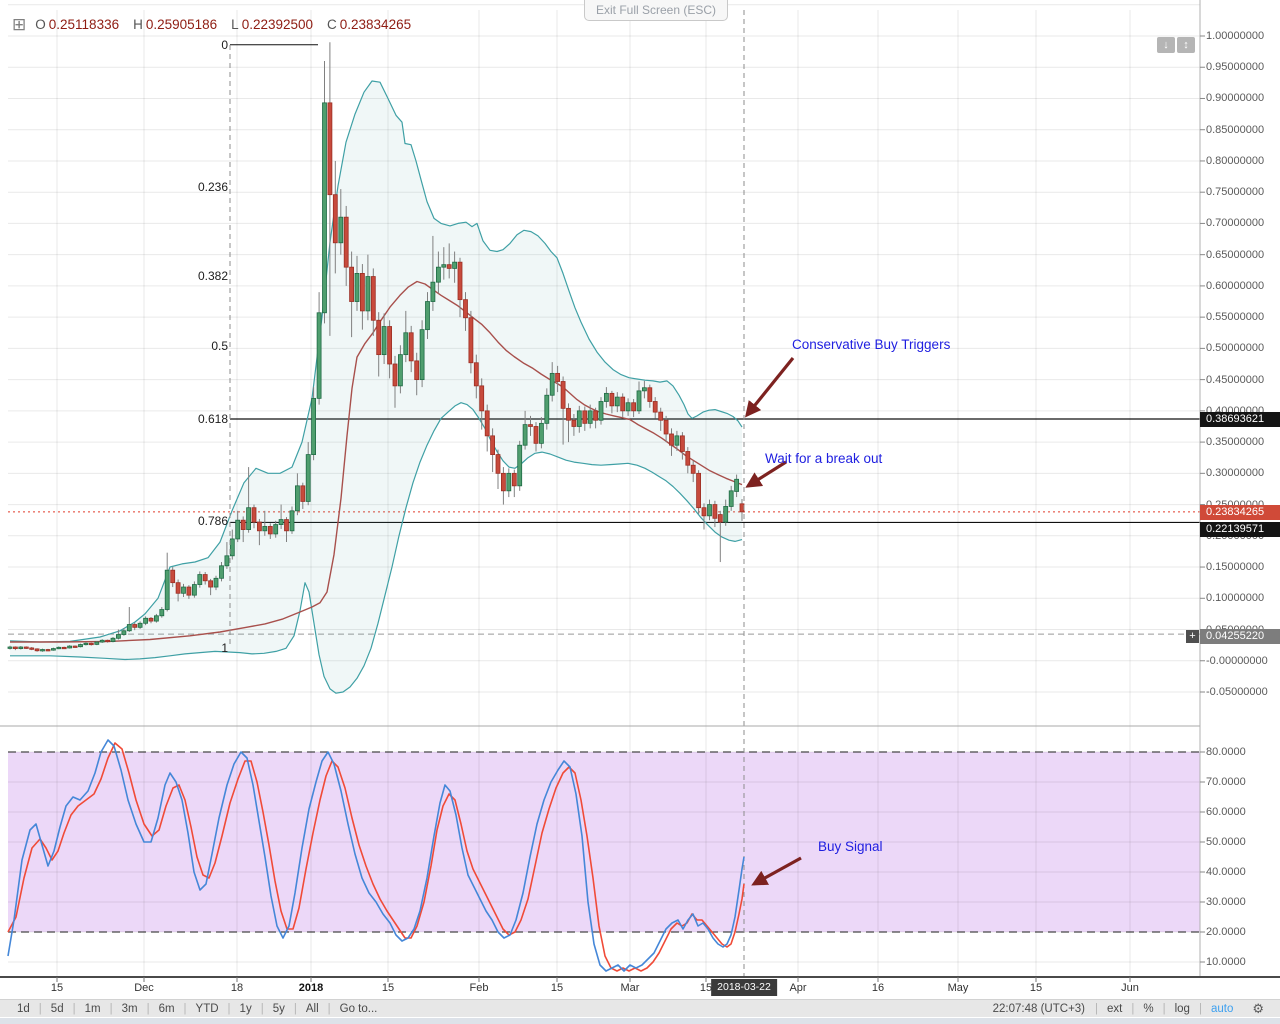 This screenshot has width=1280, height=1024. I want to click on price-axis-label: 0.30000000, so click(1235, 473).